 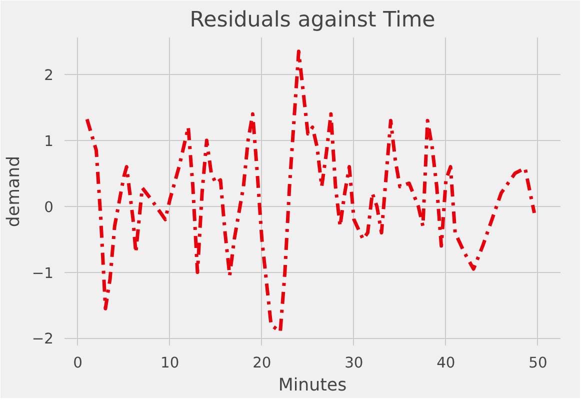 What do you see at coordinates (49, 207) in the screenshot?
I see `y-tick-label: 0` at bounding box center [49, 207].